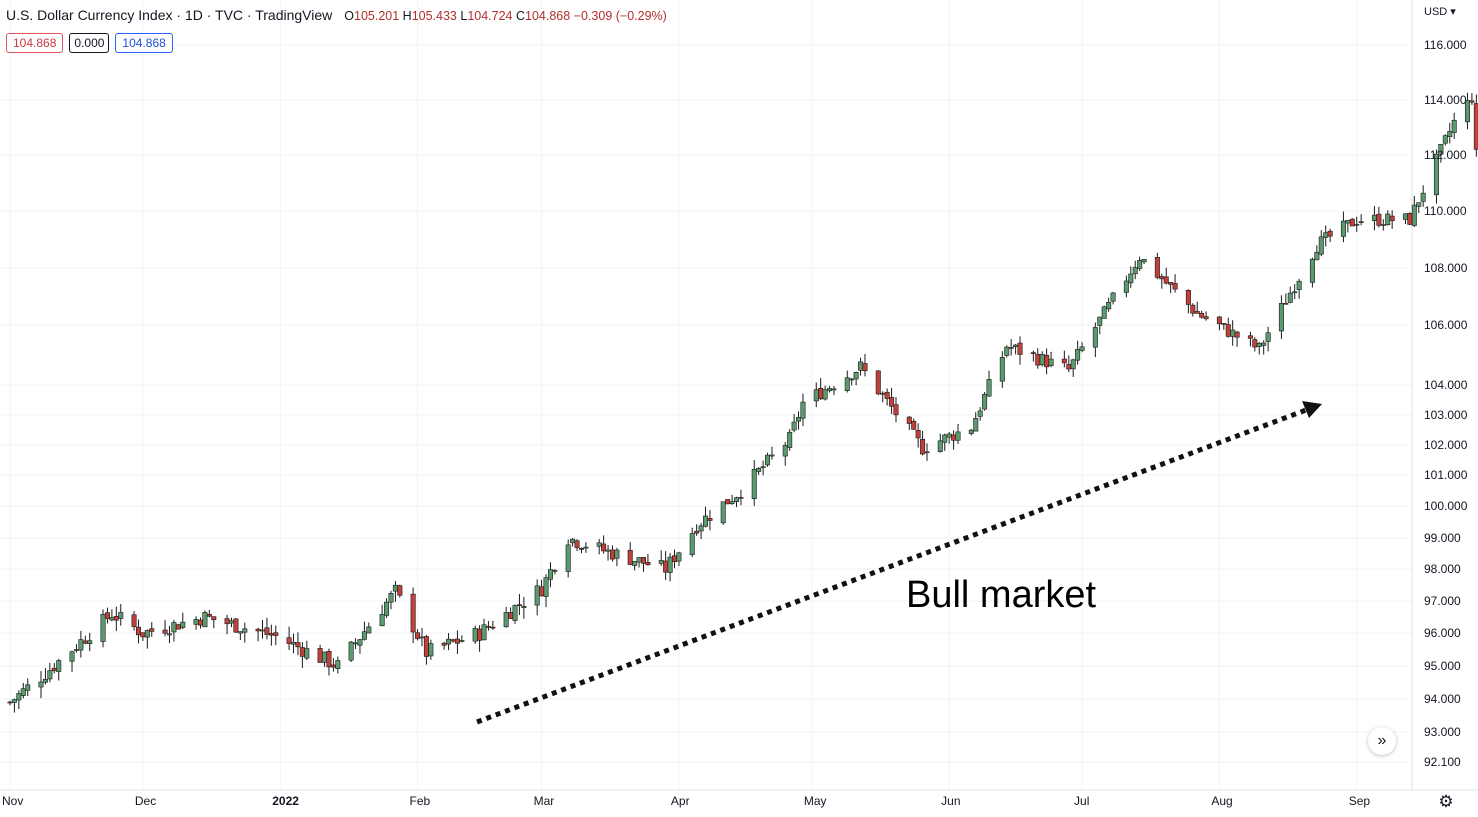 This screenshot has height=817, width=1478. Describe the element at coordinates (1446, 445) in the screenshot. I see `y-tick-label: 102.000` at that location.